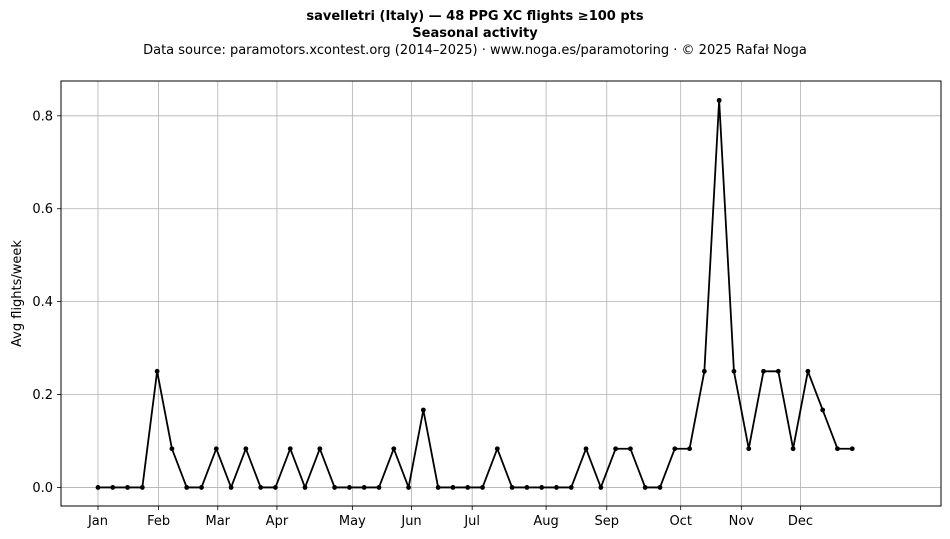 This screenshot has height=539, width=950. I want to click on x-tick-label: Apr, so click(277, 521).